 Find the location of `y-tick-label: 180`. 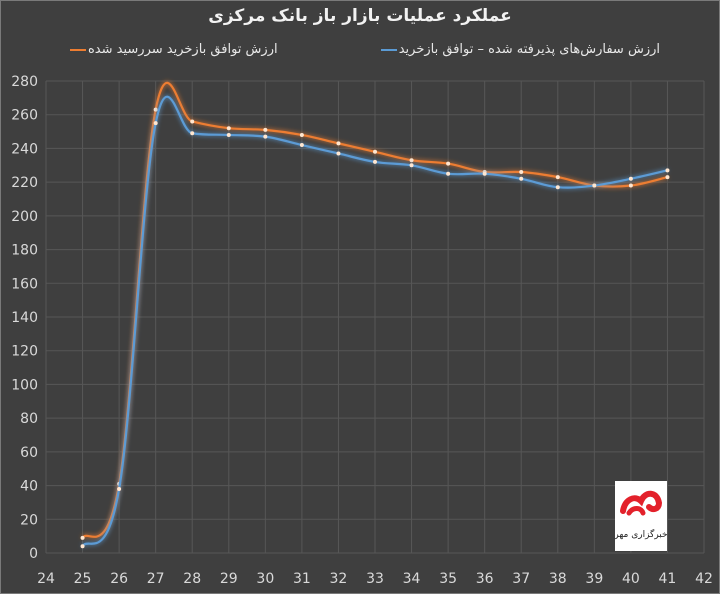

y-tick-label: 180 is located at coordinates (24, 251).